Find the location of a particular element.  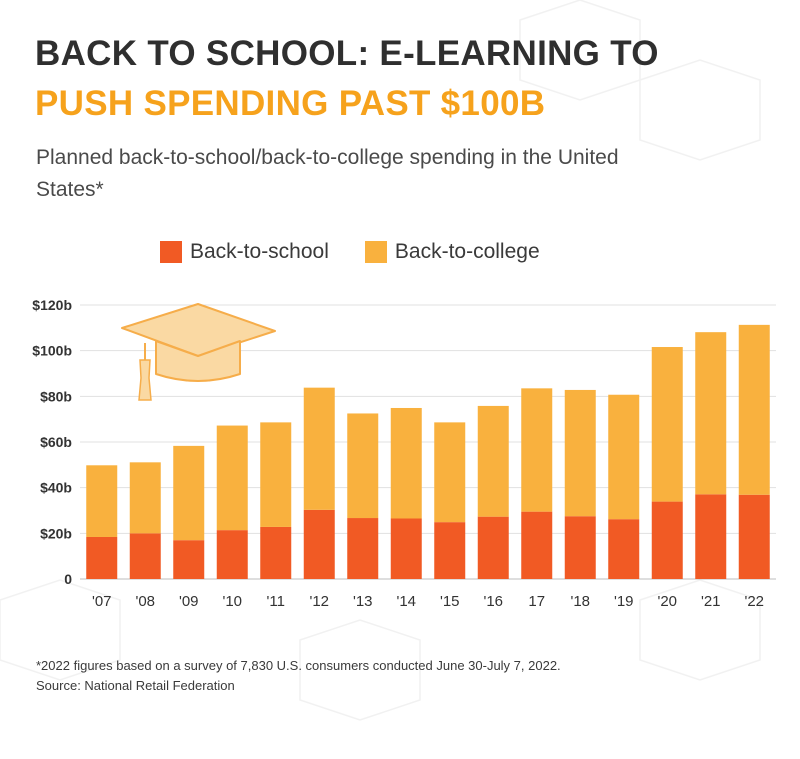

x-tick-label: '12 is located at coordinates (319, 601).